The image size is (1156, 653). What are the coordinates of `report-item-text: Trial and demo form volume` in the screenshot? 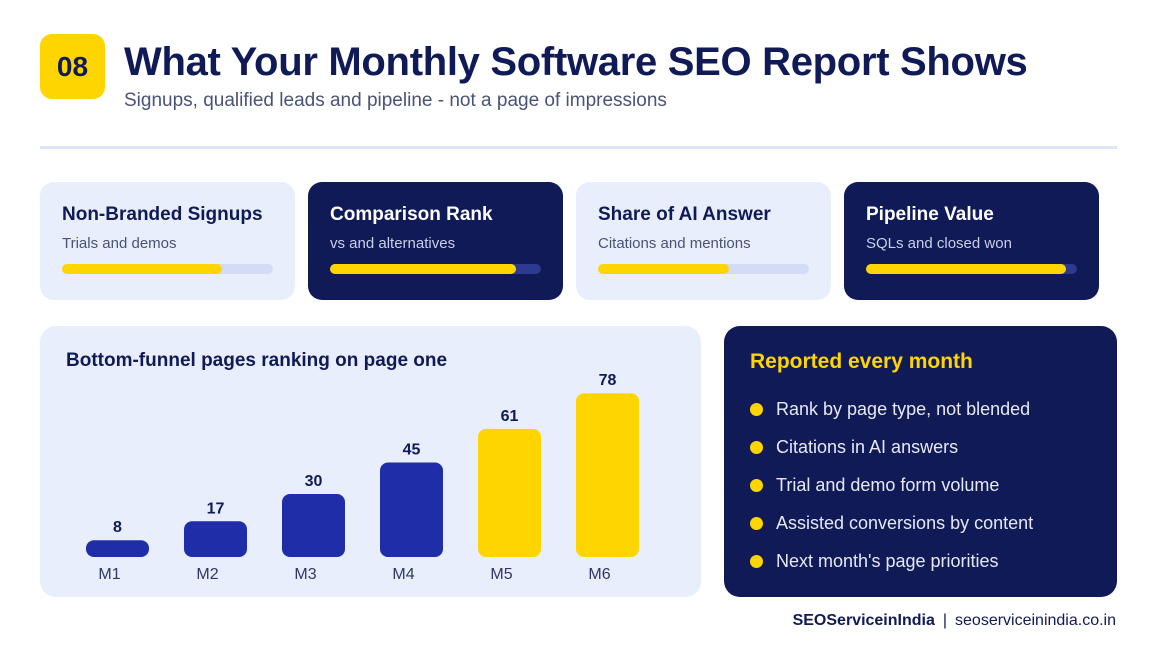 It's located at (888, 484).